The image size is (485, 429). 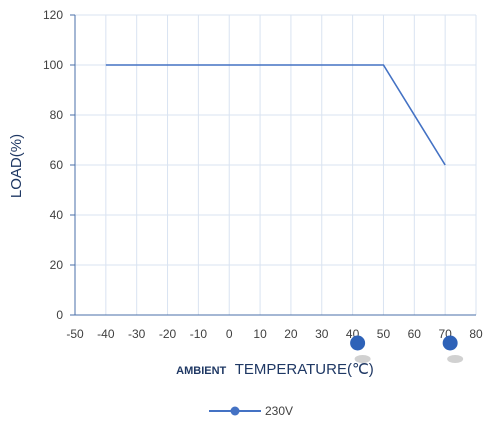 I want to click on x-tick-label: 30, so click(x=322, y=334).